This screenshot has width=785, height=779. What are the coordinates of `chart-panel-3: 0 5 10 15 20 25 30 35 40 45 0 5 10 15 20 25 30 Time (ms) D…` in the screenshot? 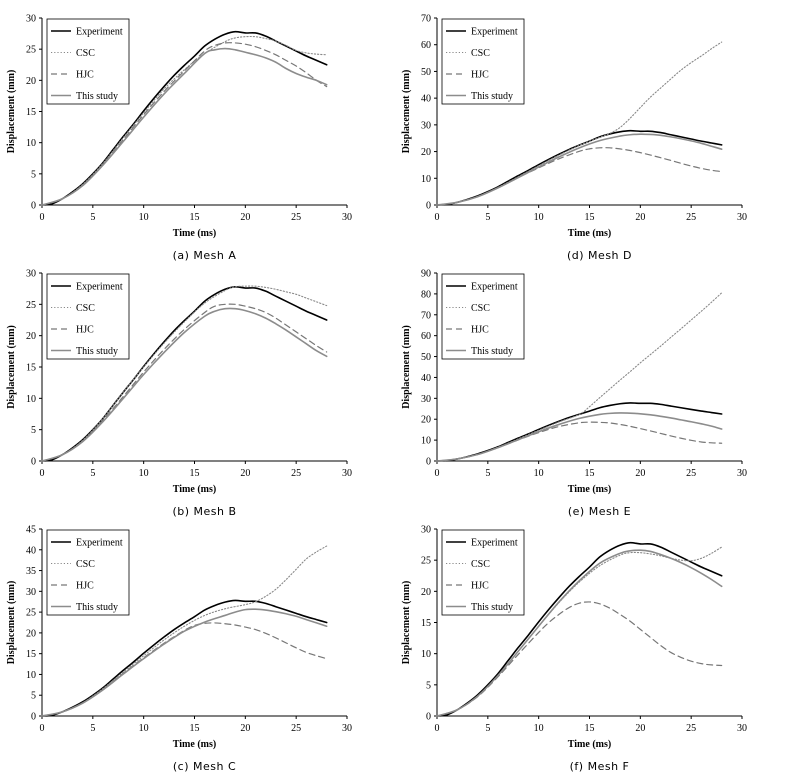 It's located at (179, 649).